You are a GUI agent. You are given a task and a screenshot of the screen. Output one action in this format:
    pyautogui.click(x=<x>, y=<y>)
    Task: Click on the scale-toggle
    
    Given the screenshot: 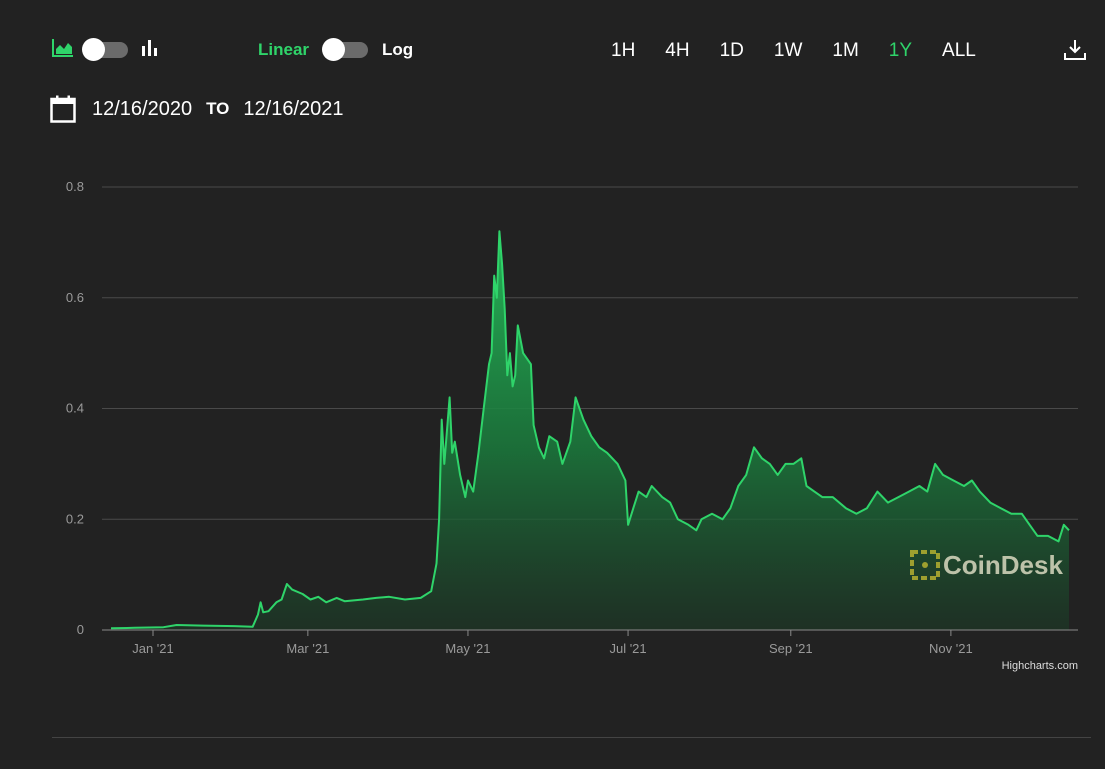 What is the action you would take?
    pyautogui.click(x=345, y=49)
    